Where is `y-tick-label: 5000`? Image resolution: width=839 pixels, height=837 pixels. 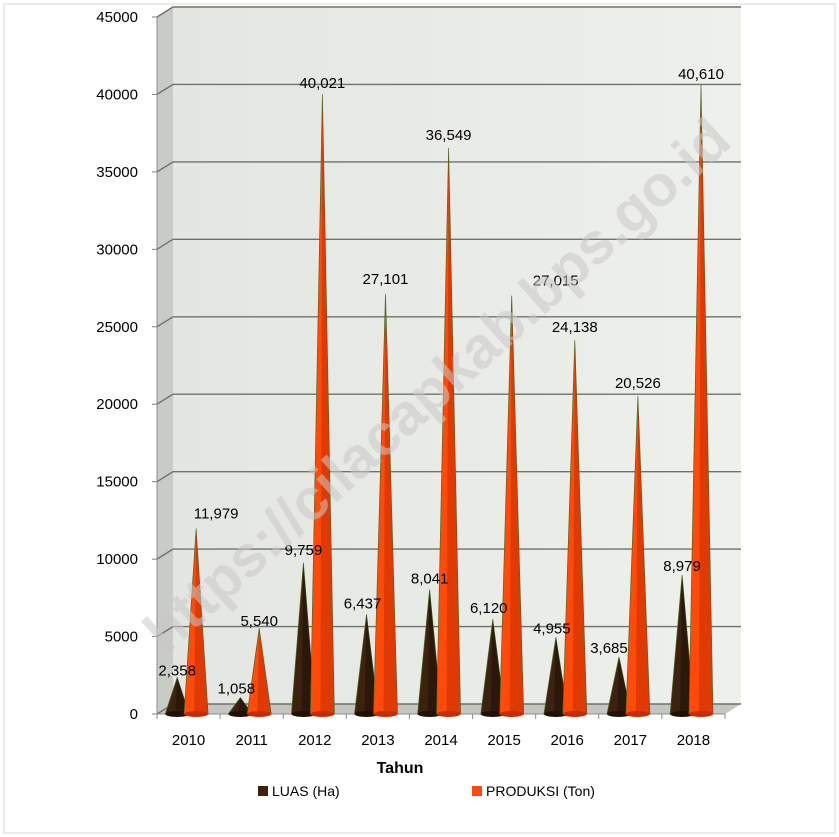
y-tick-label: 5000 is located at coordinates (121, 637).